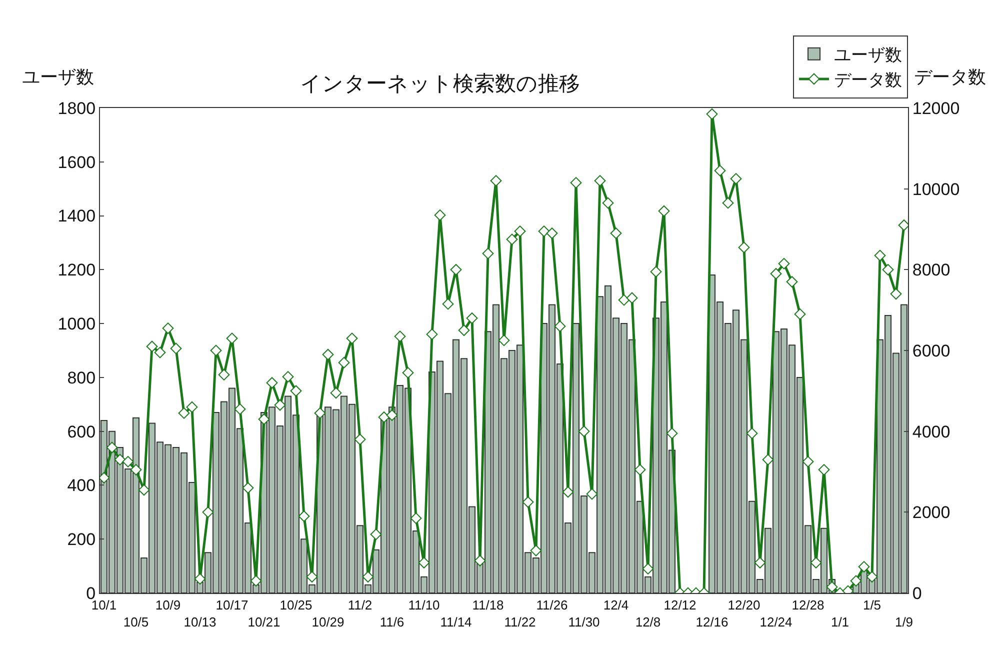 Image resolution: width=1000 pixels, height=658 pixels. Describe the element at coordinates (81, 432) in the screenshot. I see `y-tick-label: 600` at that location.